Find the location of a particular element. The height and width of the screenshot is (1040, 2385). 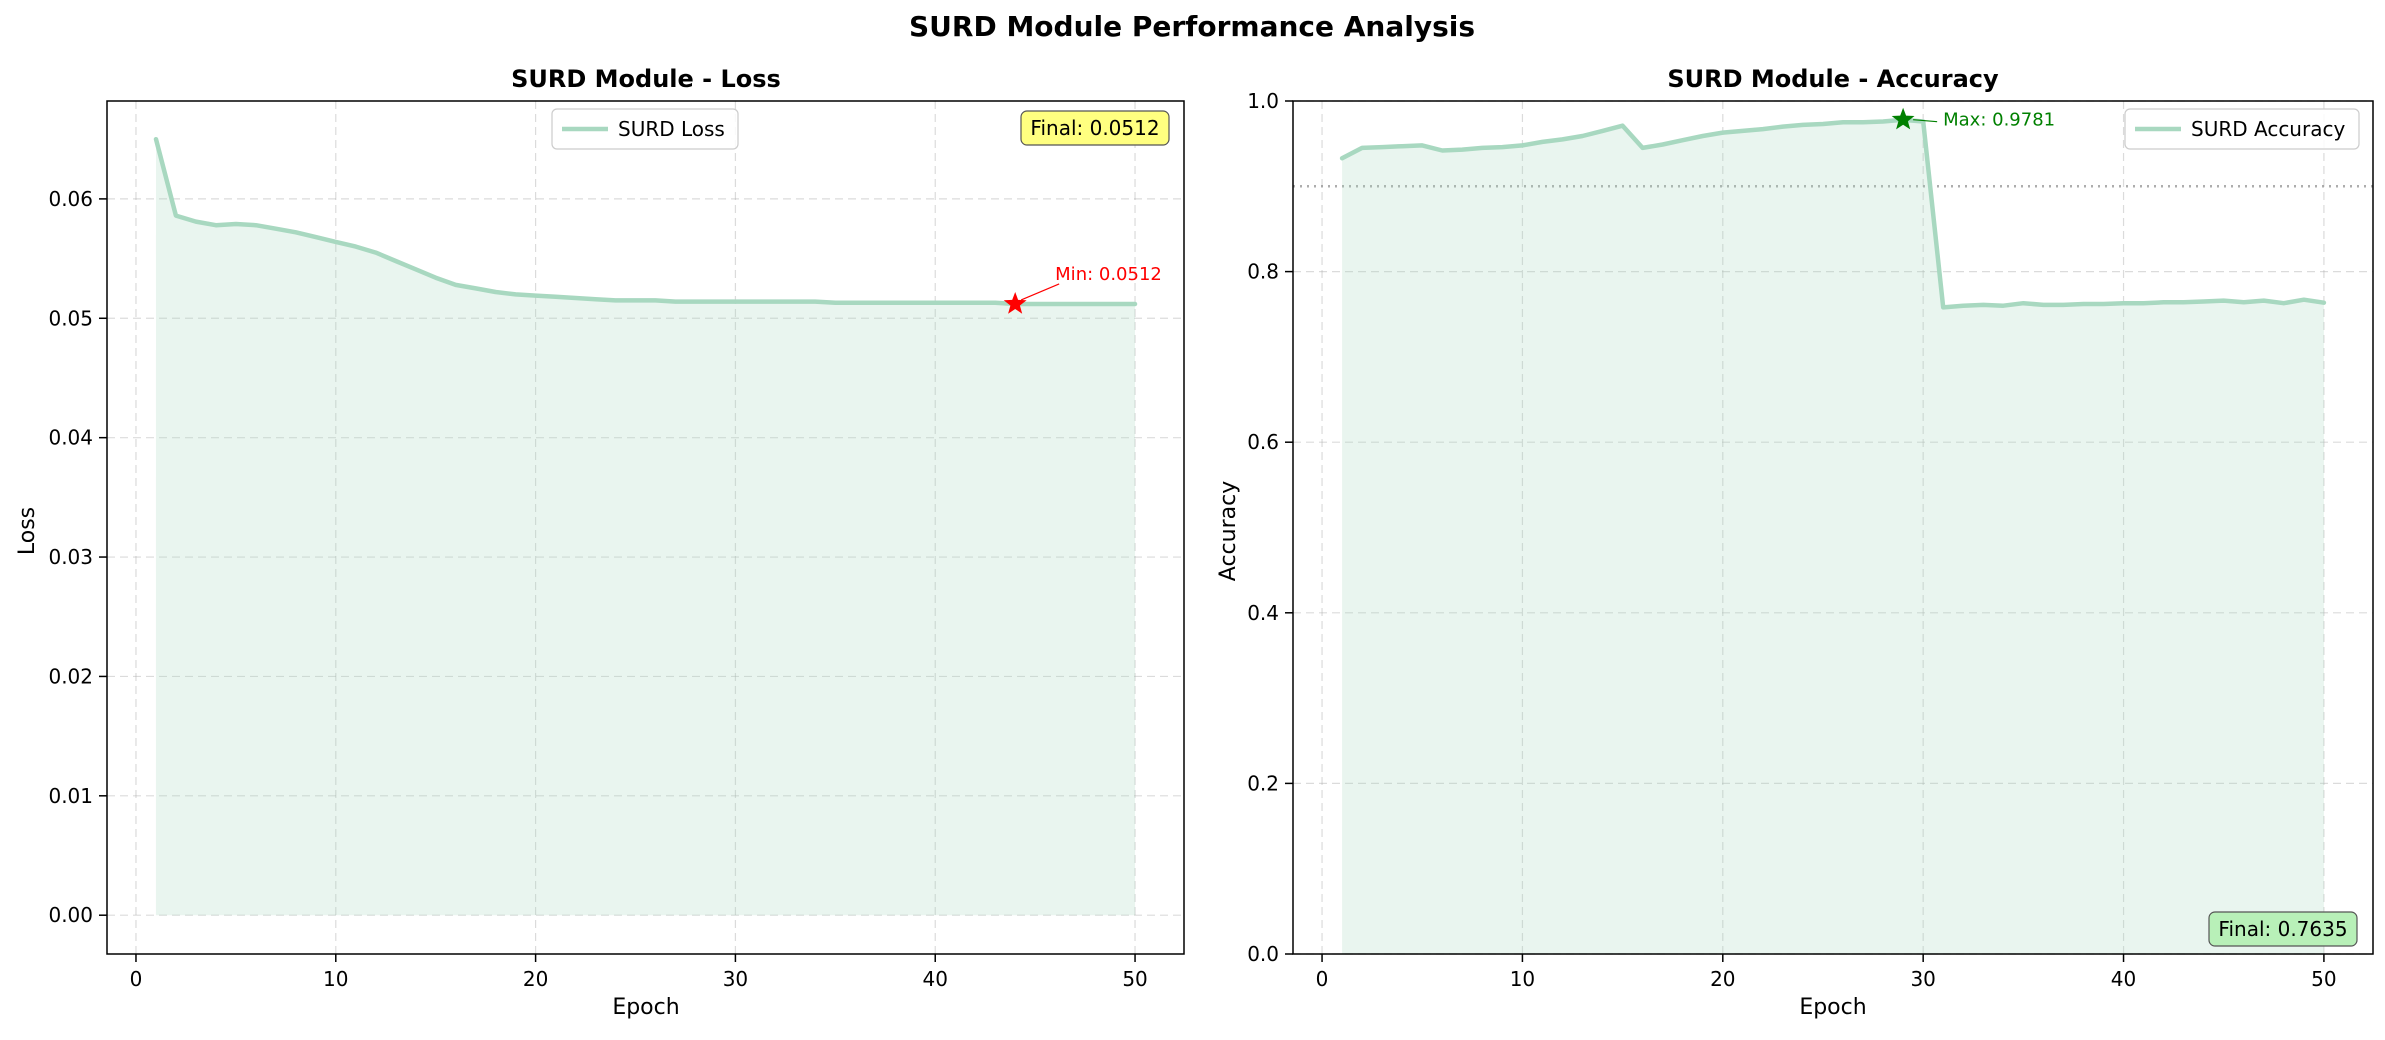

loss-x-tick-label: 10 is located at coordinates (335, 979).